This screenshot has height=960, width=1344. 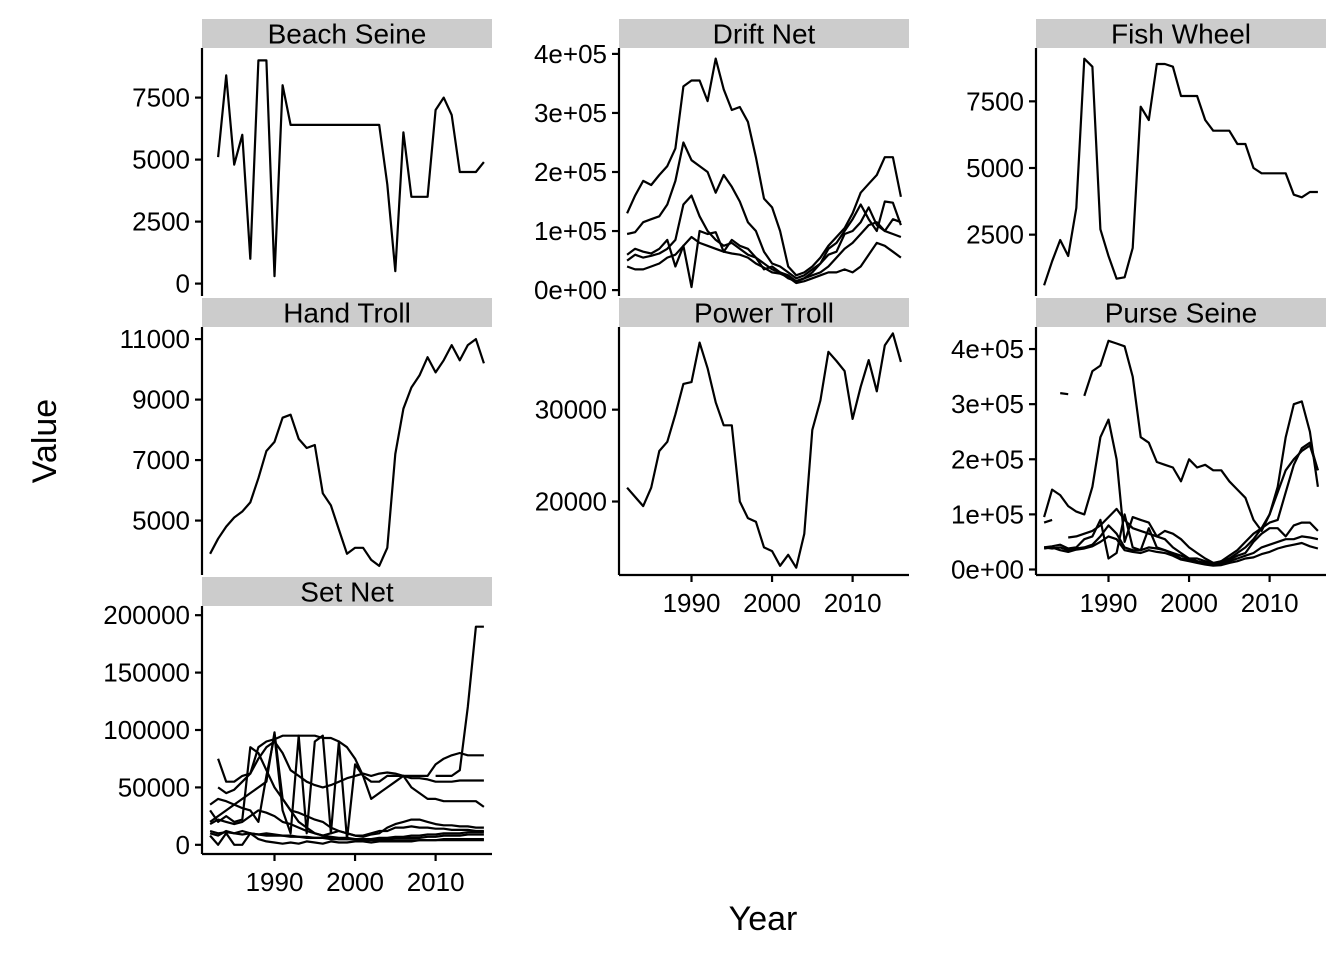 What do you see at coordinates (570, 113) in the screenshot?
I see `y-tick-label-drift-net: 3e+05` at bounding box center [570, 113].